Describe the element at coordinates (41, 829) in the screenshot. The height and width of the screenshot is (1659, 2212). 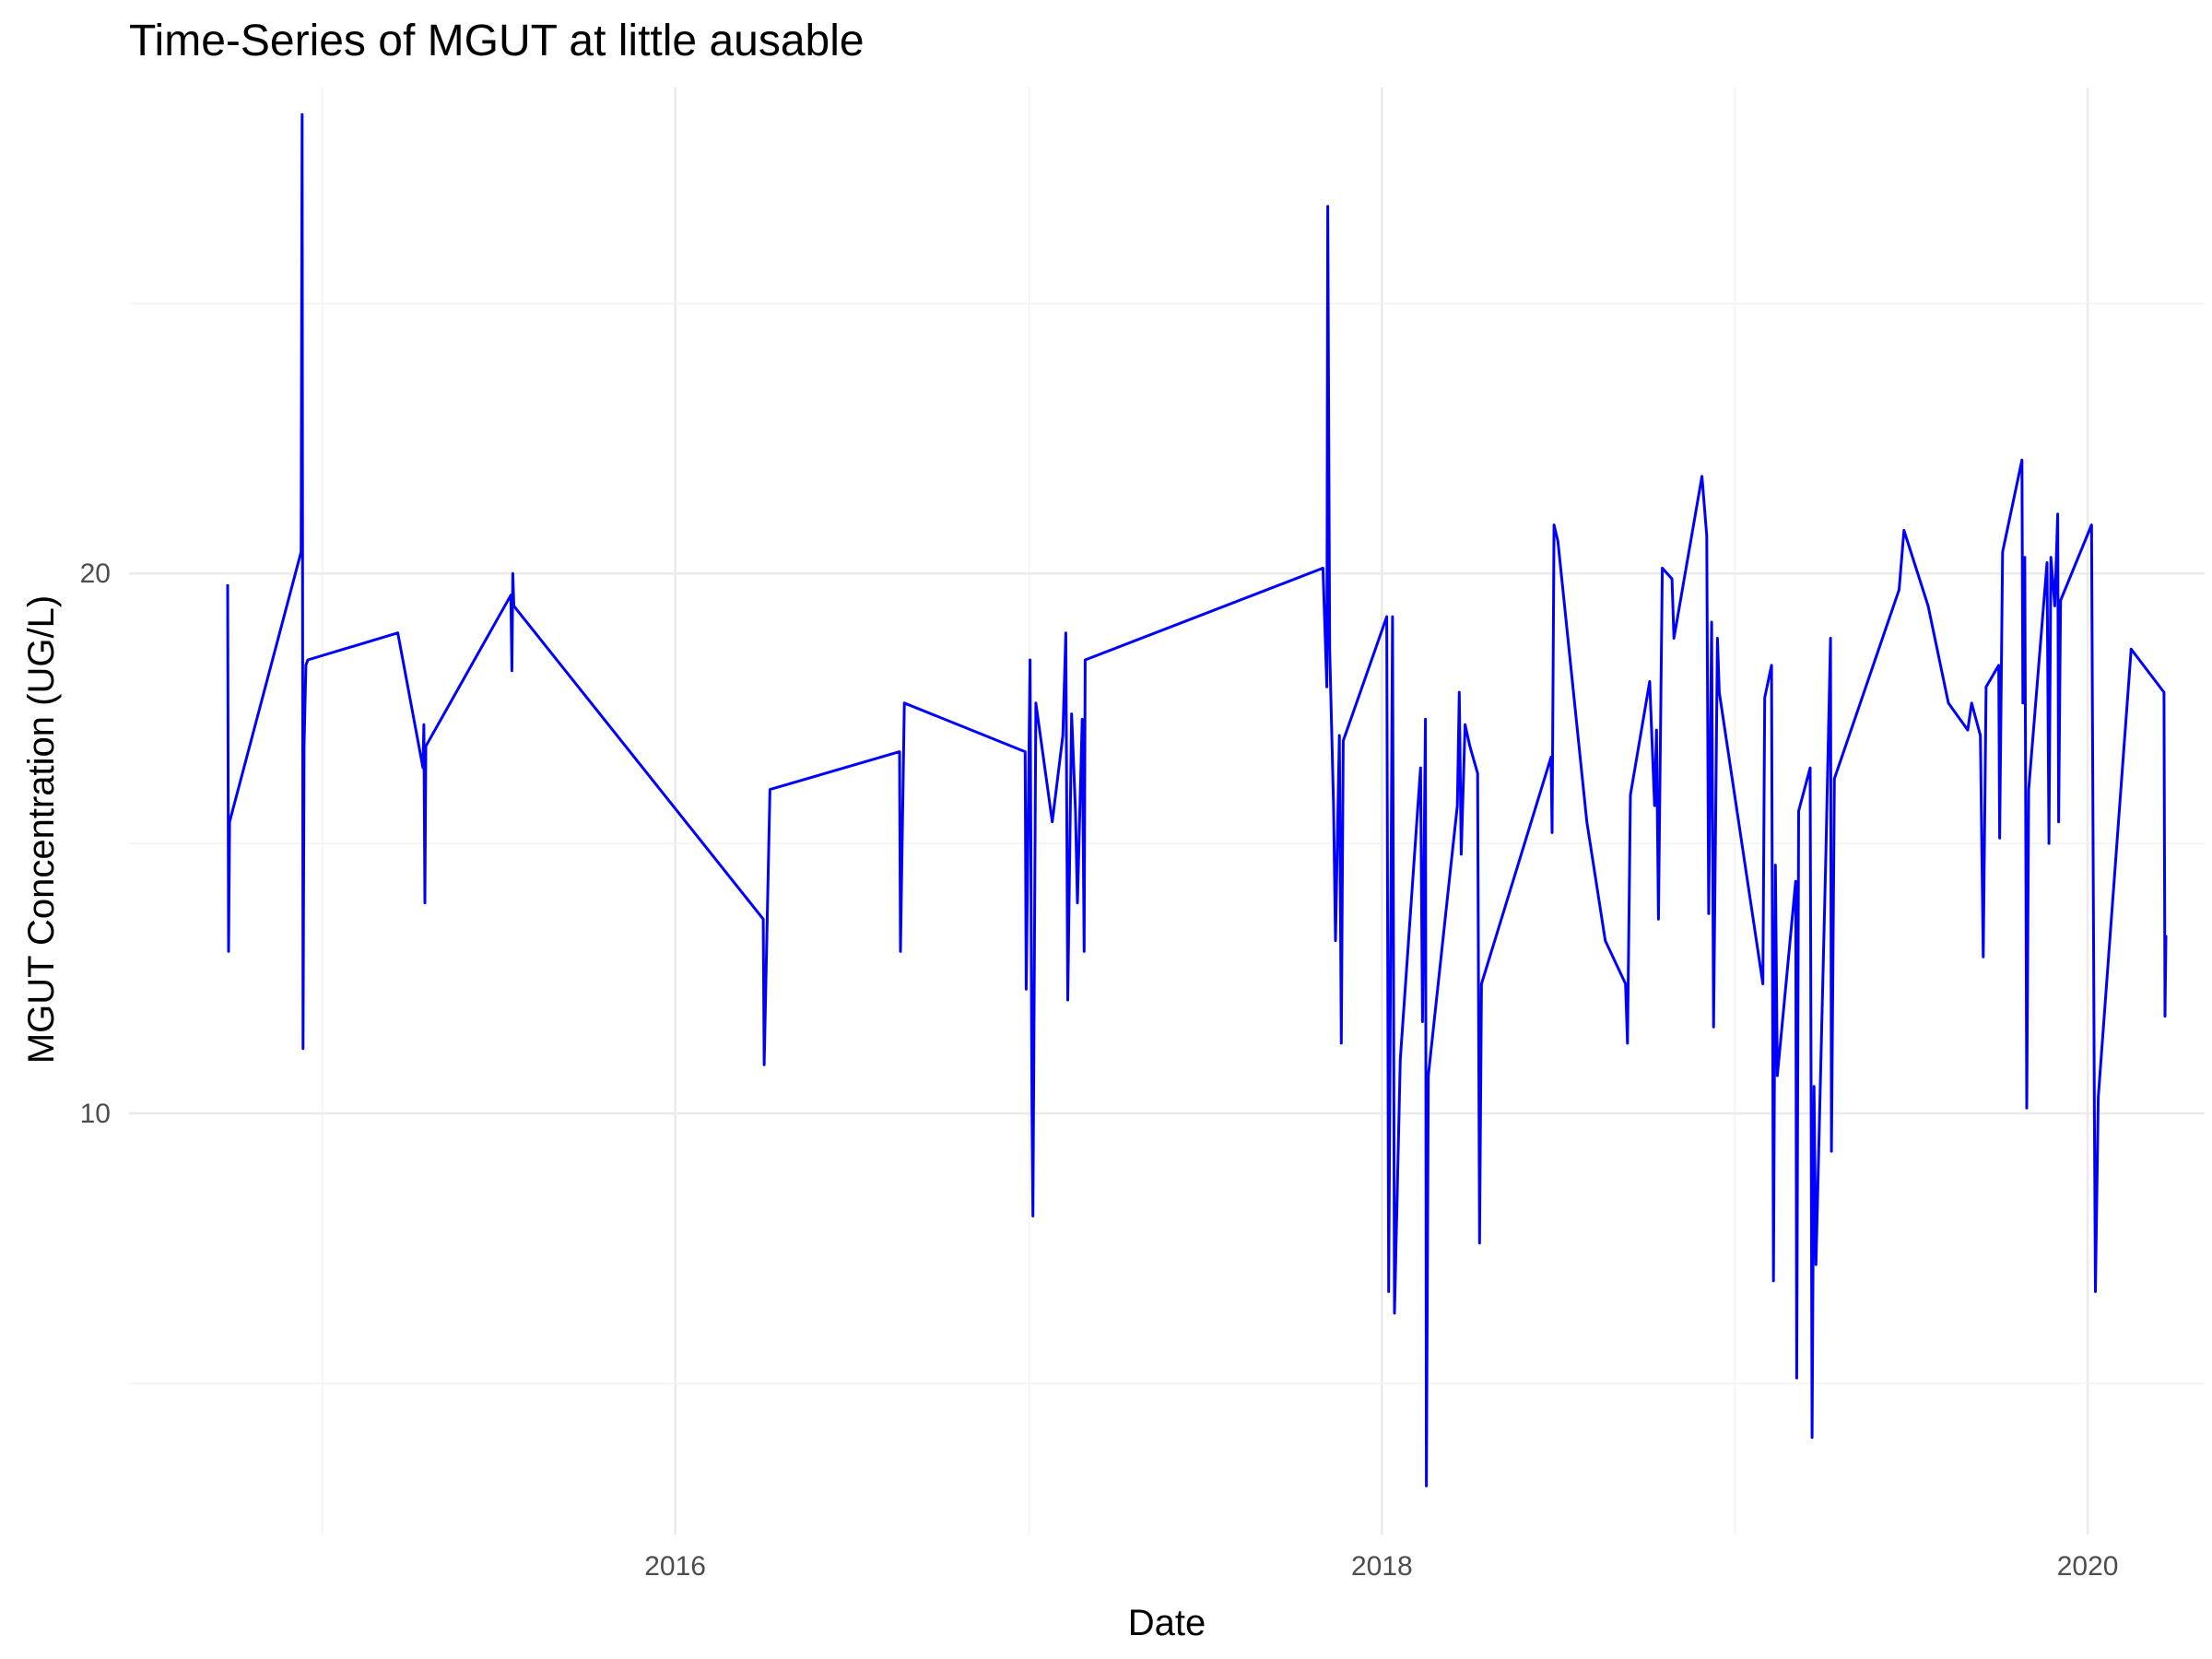
I see `y-axis-title: MGUT Concentration (UG/L)` at that location.